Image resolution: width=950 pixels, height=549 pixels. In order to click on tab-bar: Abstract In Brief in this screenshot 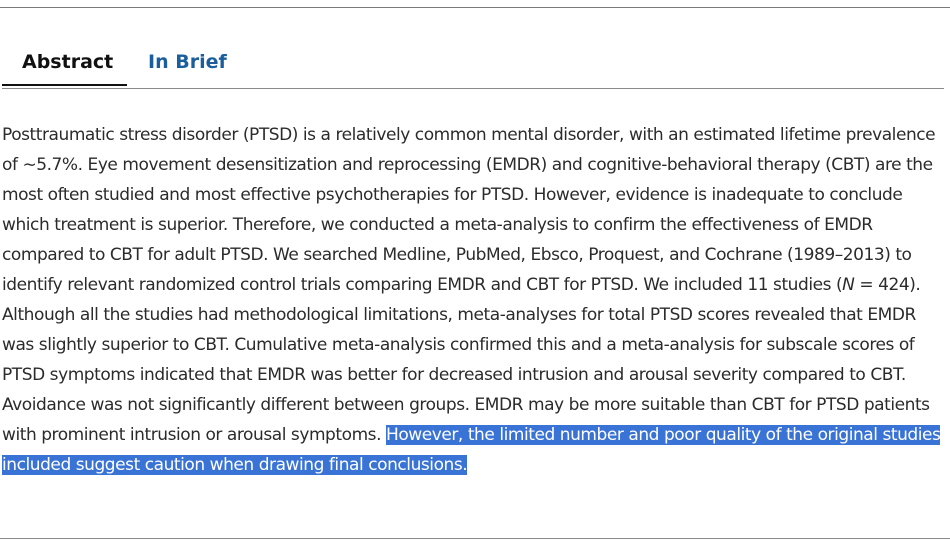, I will do `click(473, 64)`.